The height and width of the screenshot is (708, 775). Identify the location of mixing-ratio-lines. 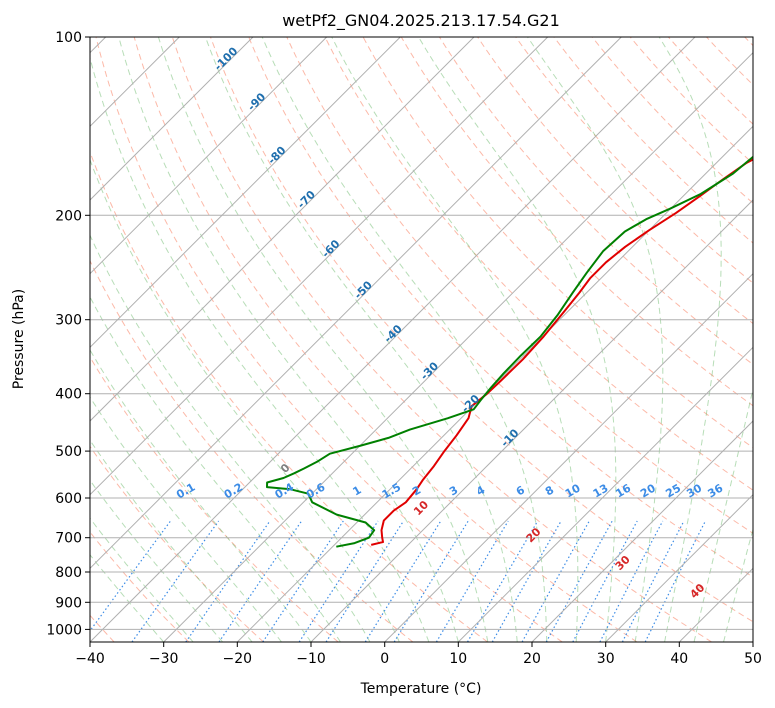
(398, 581).